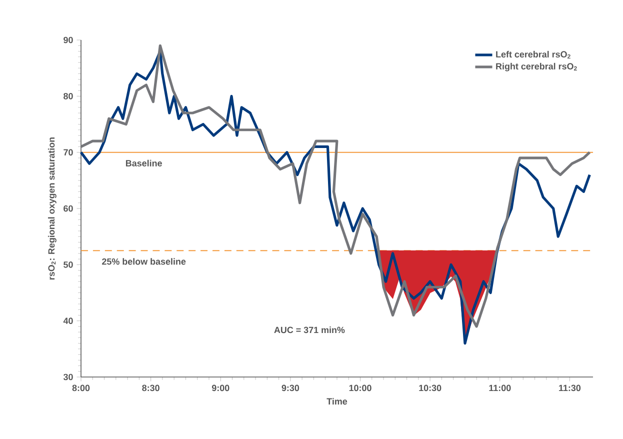  I want to click on legend-label: Right cerebral rsO$_{2}$, so click(536, 67).